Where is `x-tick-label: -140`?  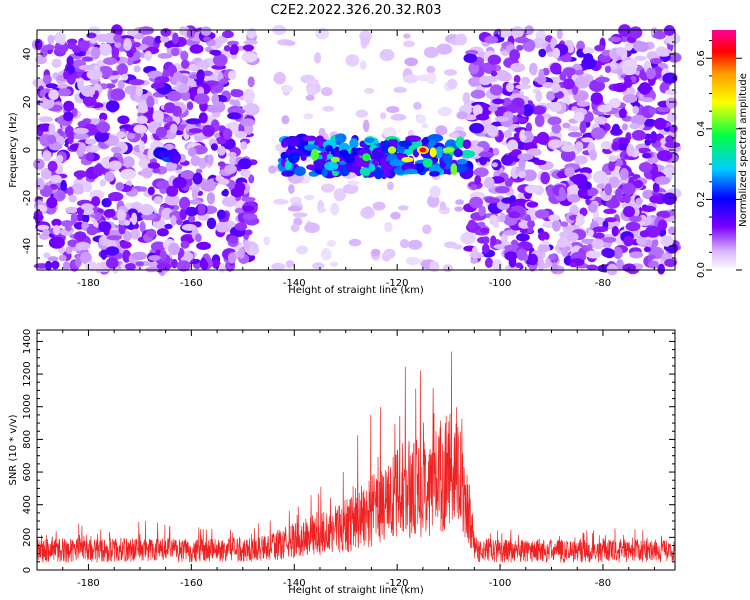
x-tick-label: -140 is located at coordinates (294, 283).